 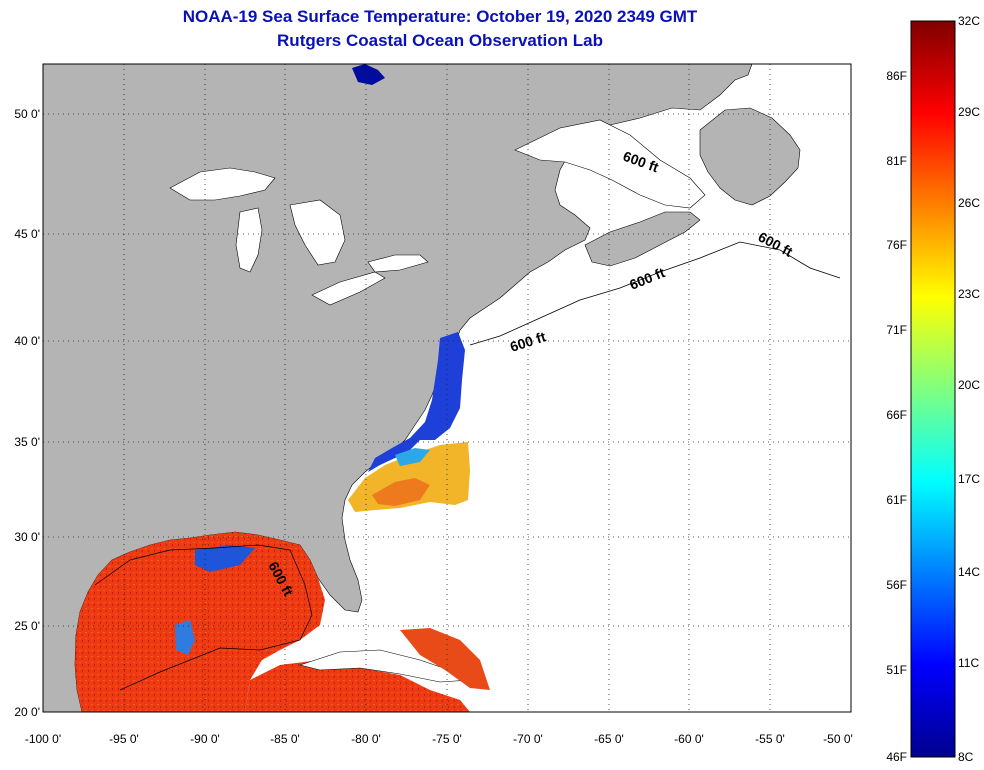 What do you see at coordinates (610, 164) in the screenshot?
I see `gulf-st-lawrence` at bounding box center [610, 164].